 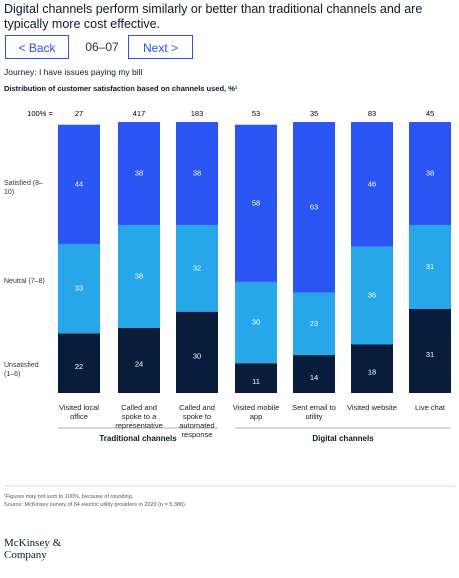 I want to click on value-label: 18, so click(x=372, y=372).